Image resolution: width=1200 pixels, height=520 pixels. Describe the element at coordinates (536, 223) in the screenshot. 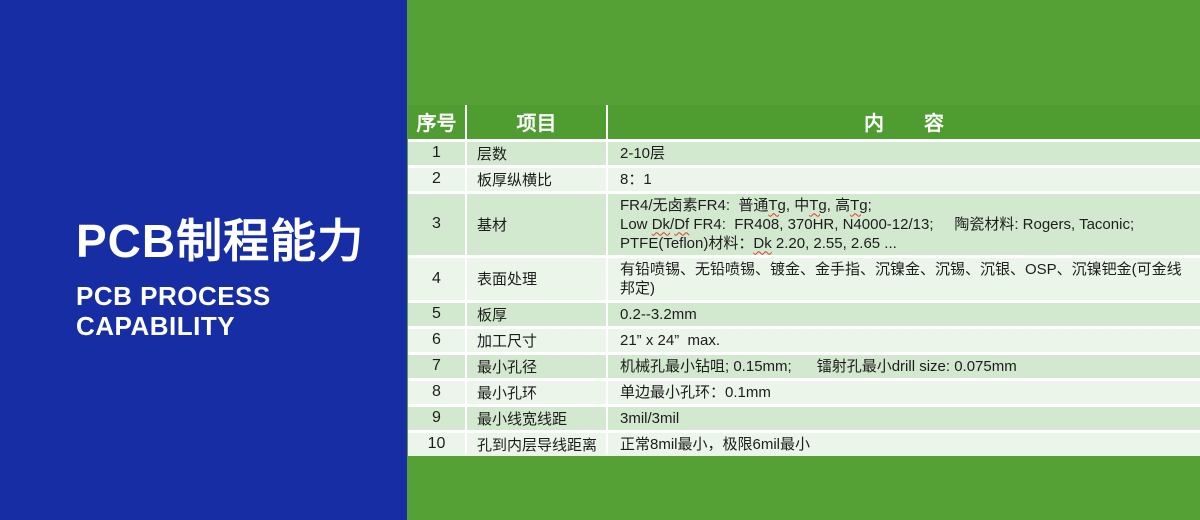

I see `row-item: 基材` at that location.